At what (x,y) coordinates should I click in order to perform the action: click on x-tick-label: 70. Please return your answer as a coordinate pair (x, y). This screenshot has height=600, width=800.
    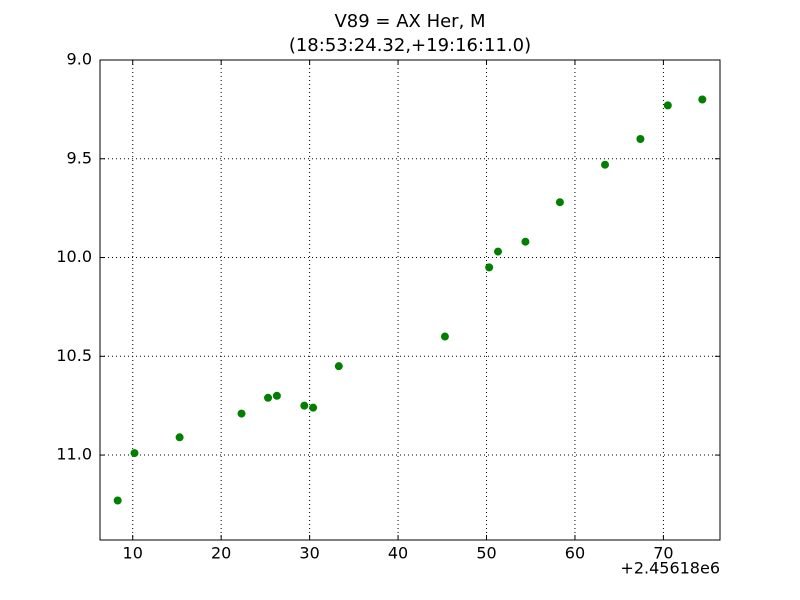
    Looking at the image, I should click on (663, 553).